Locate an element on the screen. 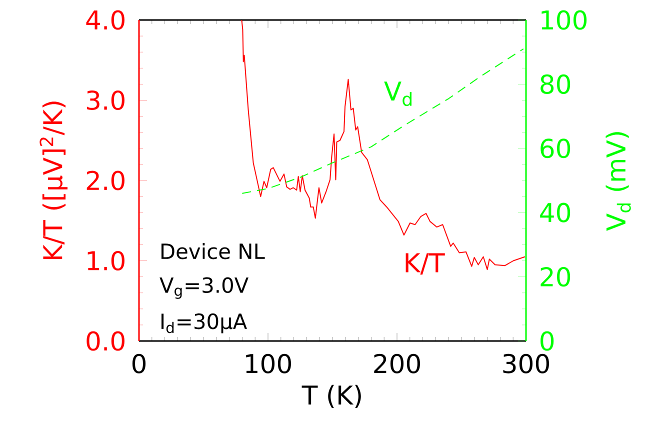 The height and width of the screenshot is (430, 670). annotation: Device NL is located at coordinates (213, 251).